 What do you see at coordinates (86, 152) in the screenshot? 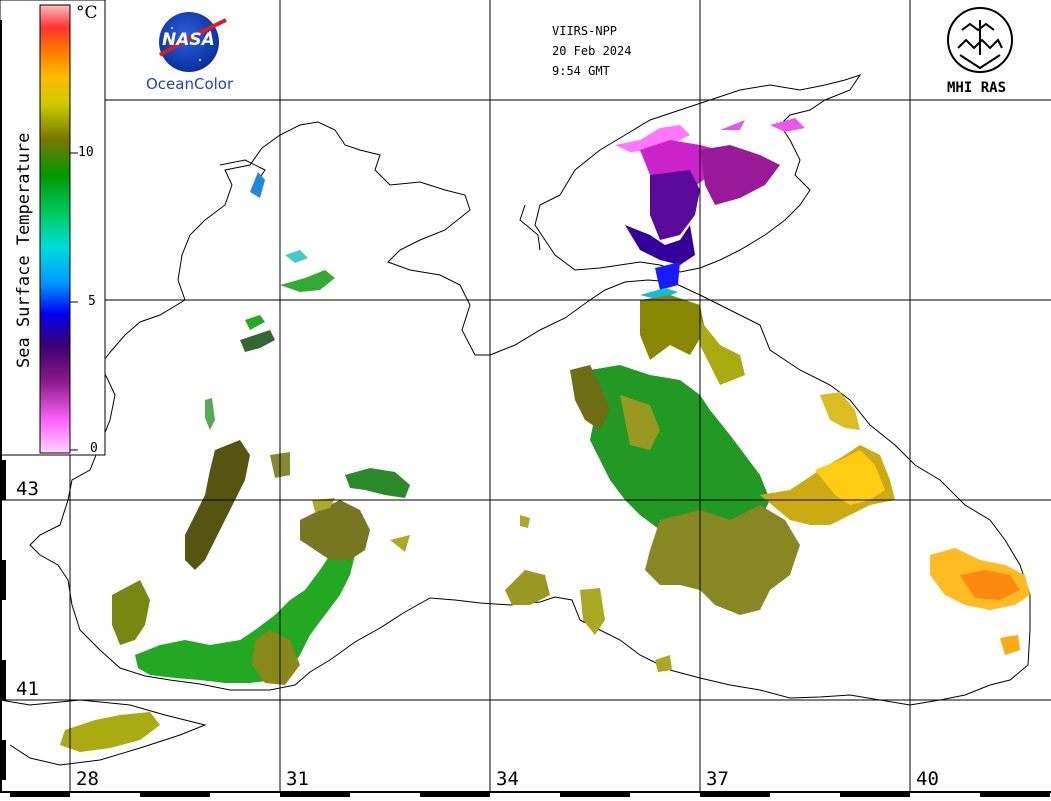
I see `colorbar-tick-10: 10` at bounding box center [86, 152].